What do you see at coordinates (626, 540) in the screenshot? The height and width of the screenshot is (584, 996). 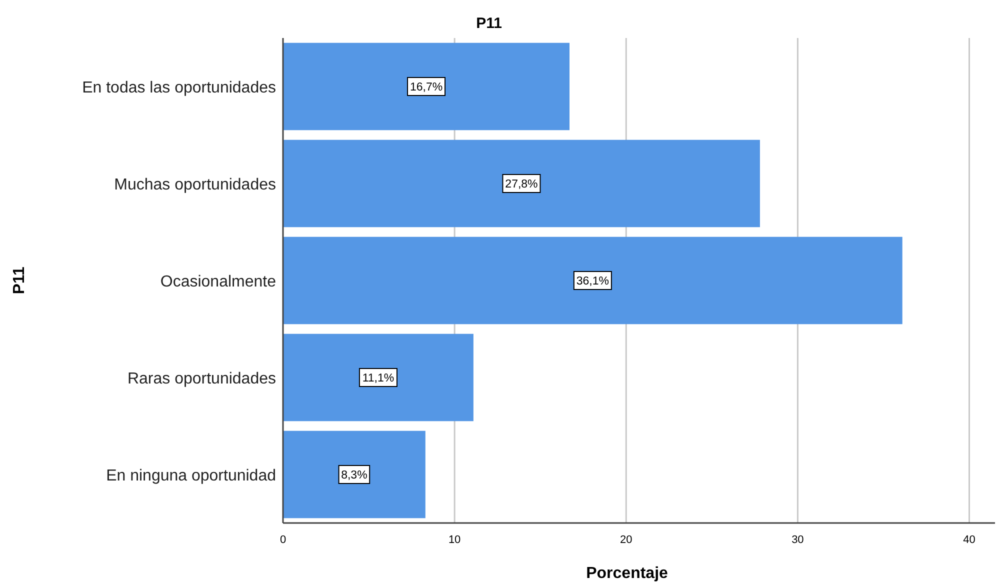 I see `x-tick-label: 20` at bounding box center [626, 540].